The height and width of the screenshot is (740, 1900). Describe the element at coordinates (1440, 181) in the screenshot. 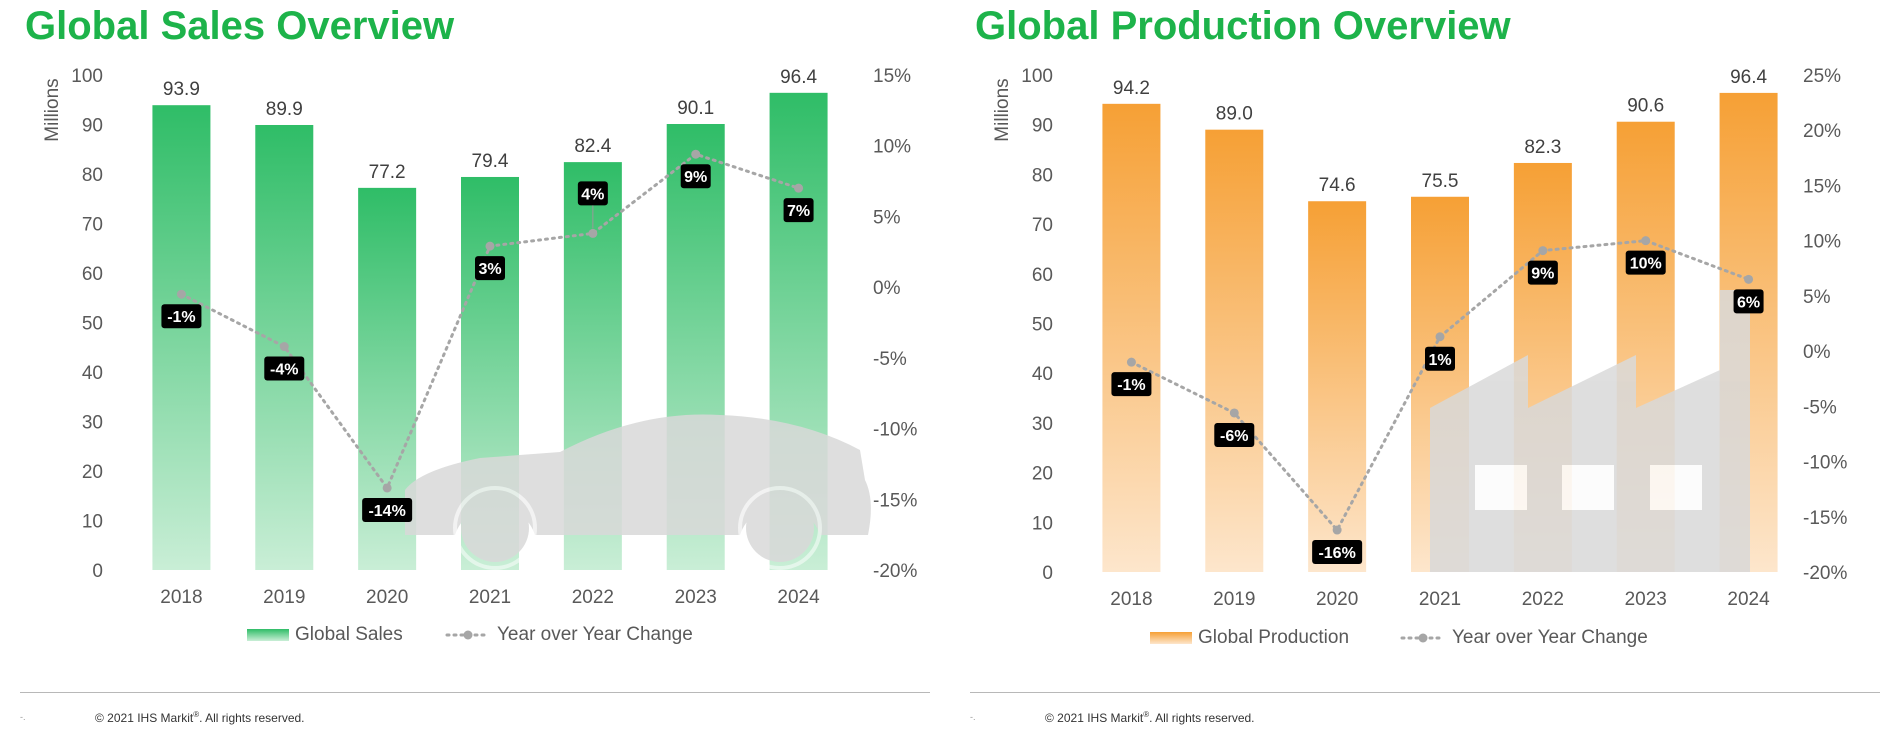

I see `bar-value-label: 75.5` at that location.